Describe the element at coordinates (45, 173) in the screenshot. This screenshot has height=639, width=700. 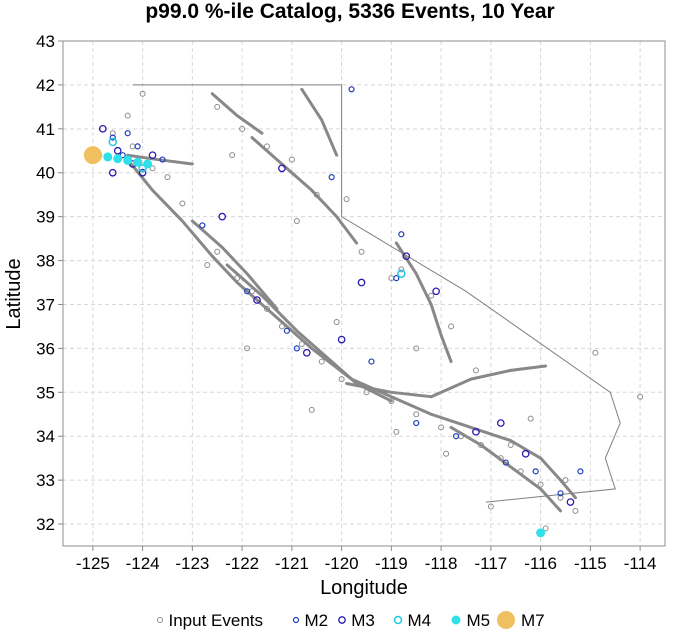
I see `y-tick-label: 40` at that location.